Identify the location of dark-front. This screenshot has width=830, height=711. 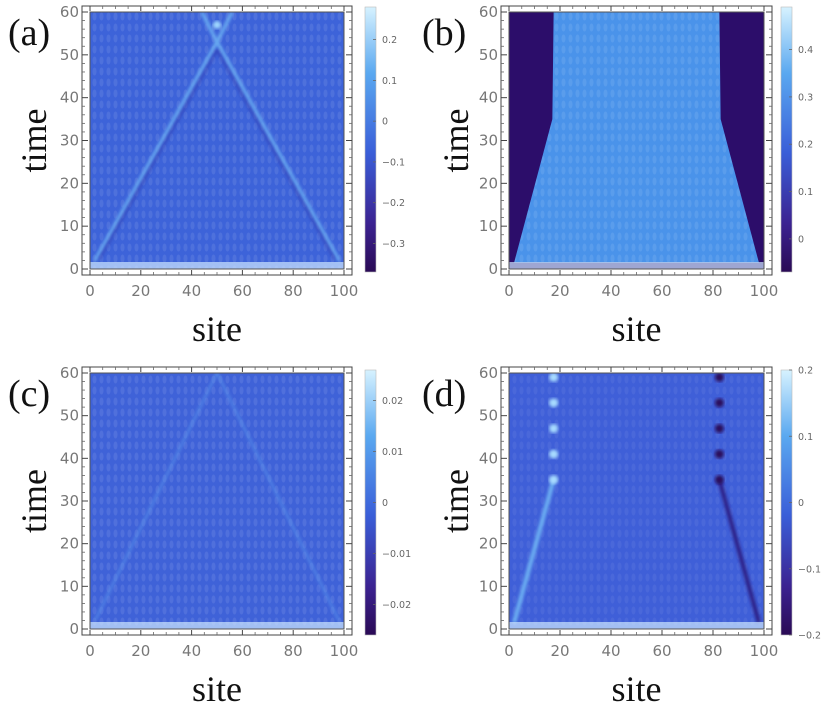
(739, 551).